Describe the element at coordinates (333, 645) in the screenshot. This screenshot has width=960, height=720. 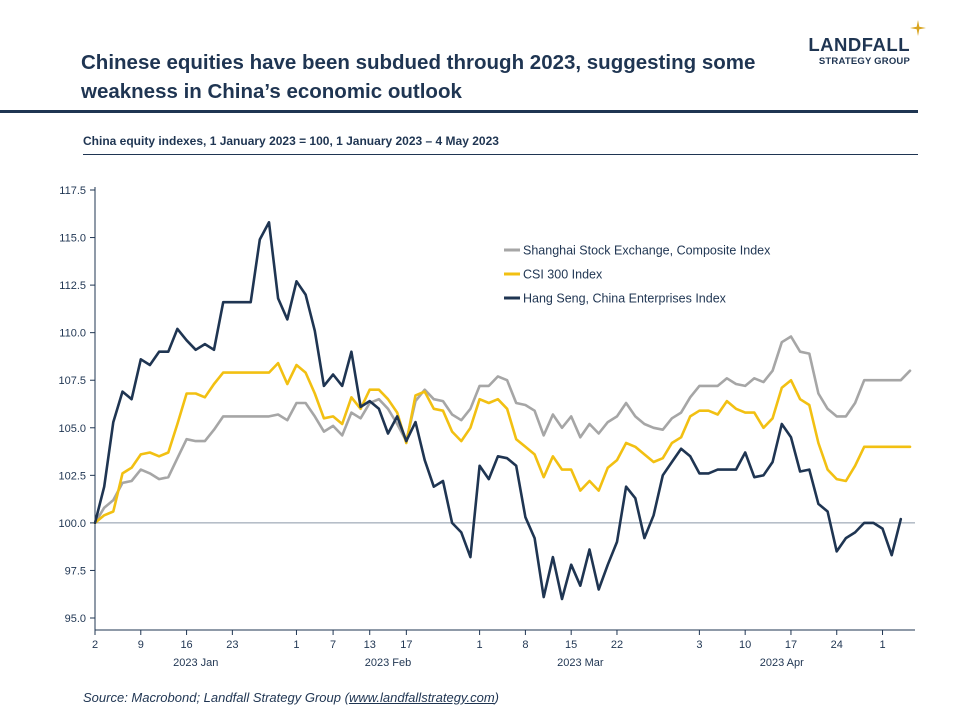
I see `x-tick-label: 7` at that location.